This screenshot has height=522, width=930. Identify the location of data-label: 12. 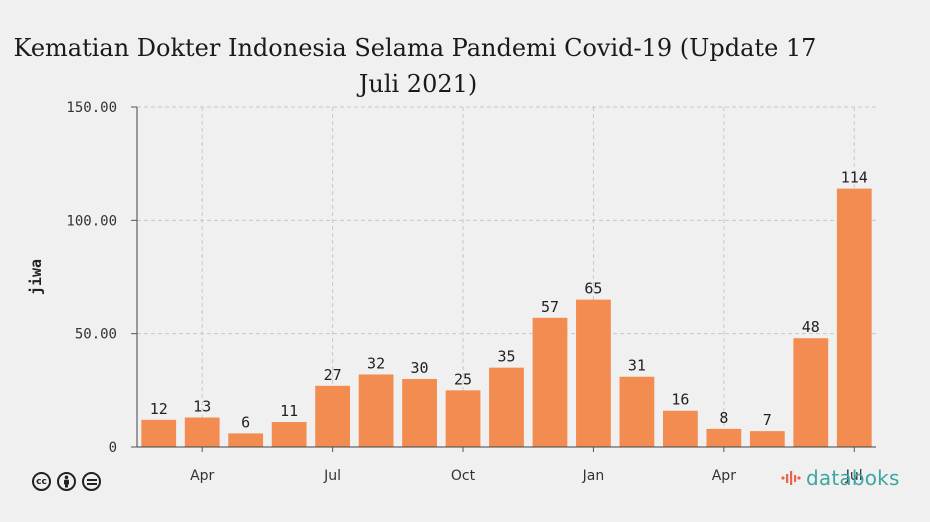
(159, 409).